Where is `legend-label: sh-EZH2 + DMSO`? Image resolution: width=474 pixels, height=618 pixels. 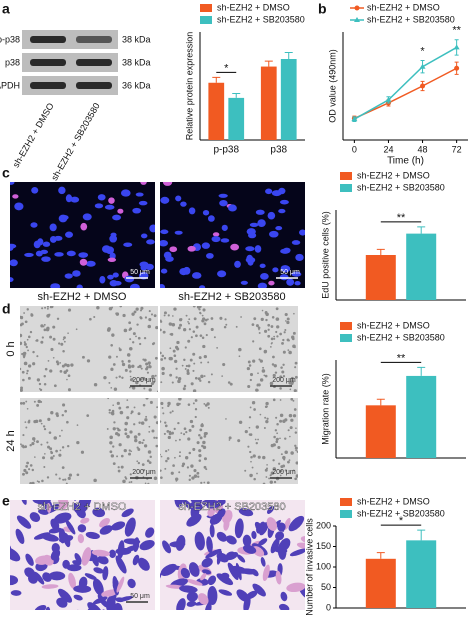
legend-label: sh-EZH2 + DMSO is located at coordinates (253, 7).